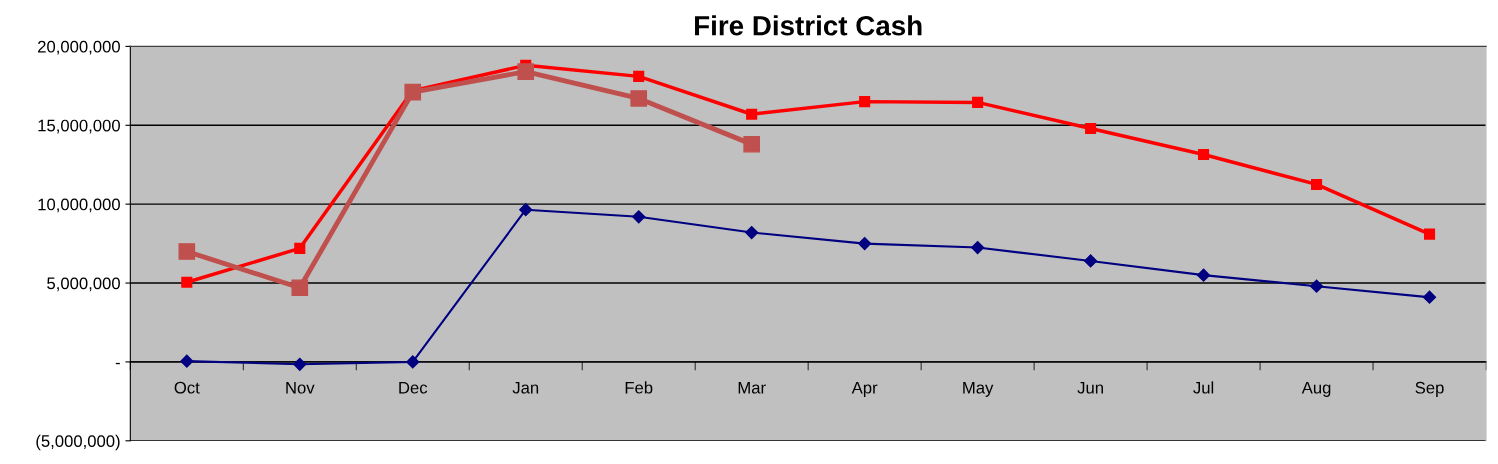 This screenshot has height=464, width=1498. I want to click on y-tick-label: 5,000,000, so click(83, 284).